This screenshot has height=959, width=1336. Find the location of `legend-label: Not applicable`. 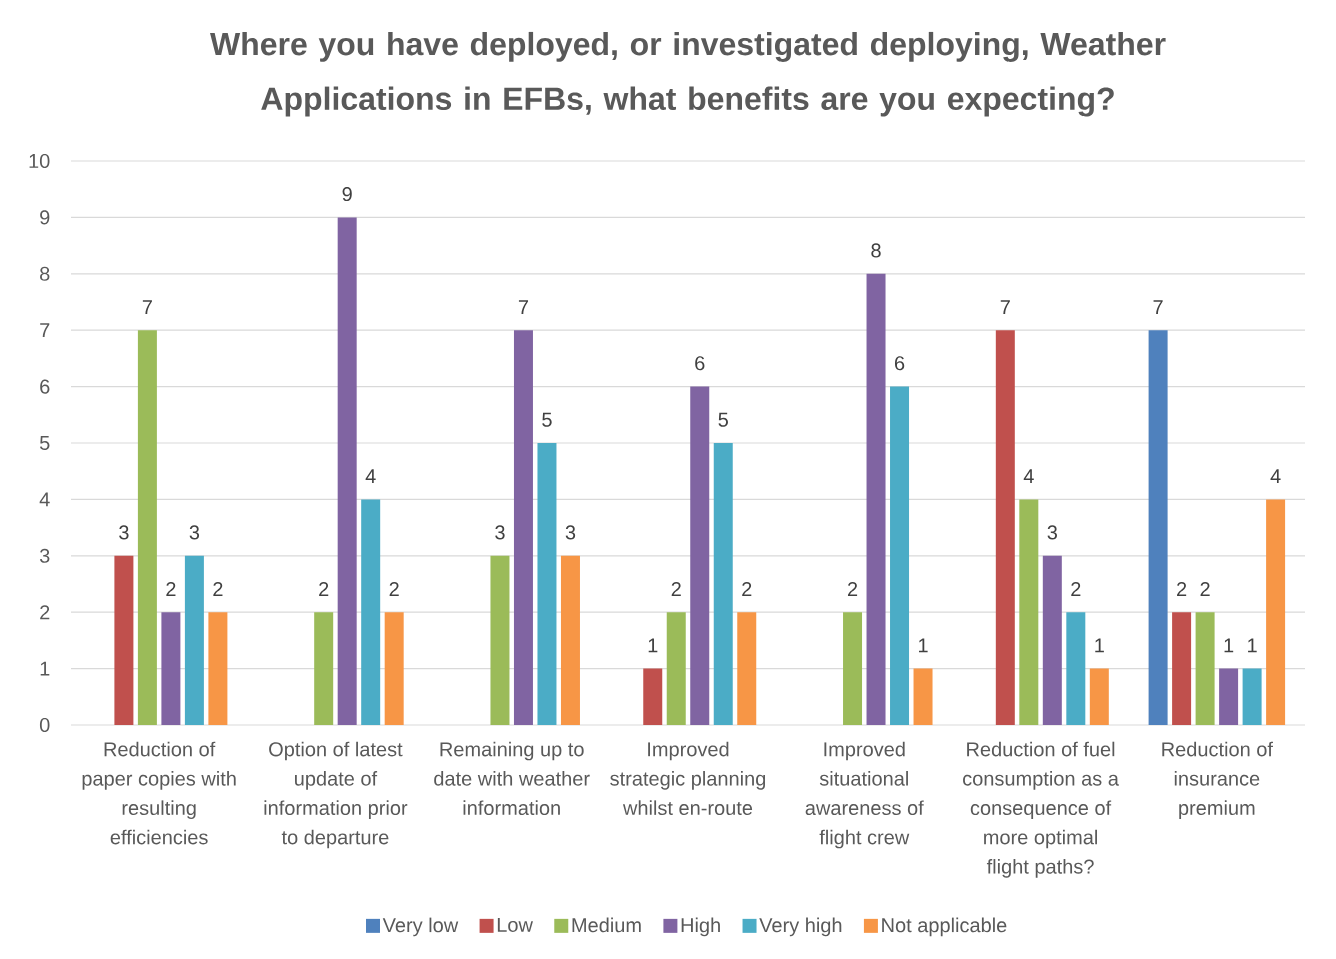

legend-label: Not applicable is located at coordinates (944, 927).